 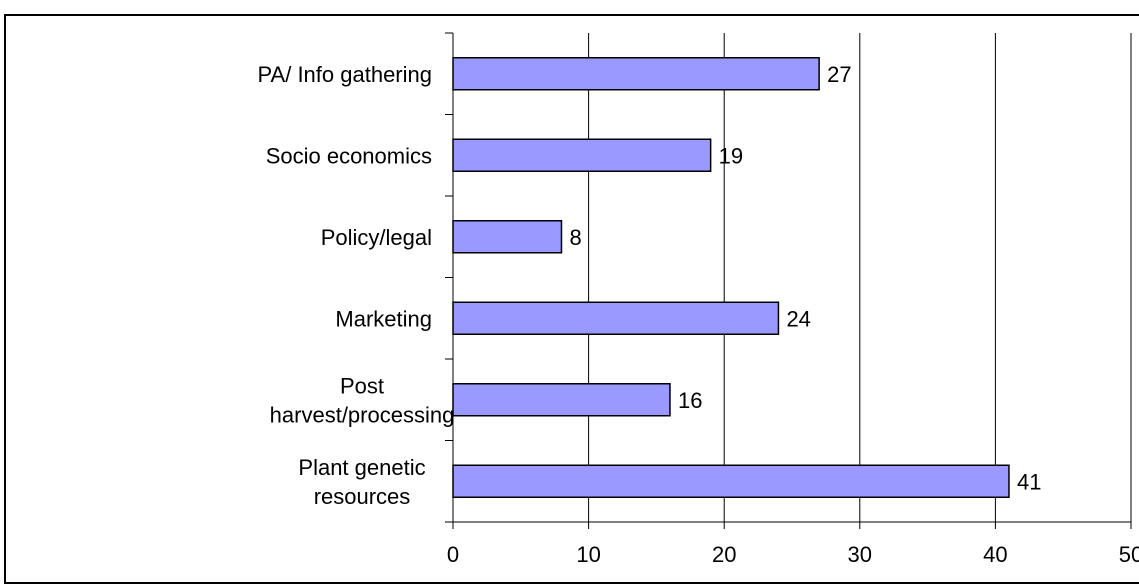 What do you see at coordinates (453, 554) in the screenshot?
I see `x-tick-label: 0` at bounding box center [453, 554].